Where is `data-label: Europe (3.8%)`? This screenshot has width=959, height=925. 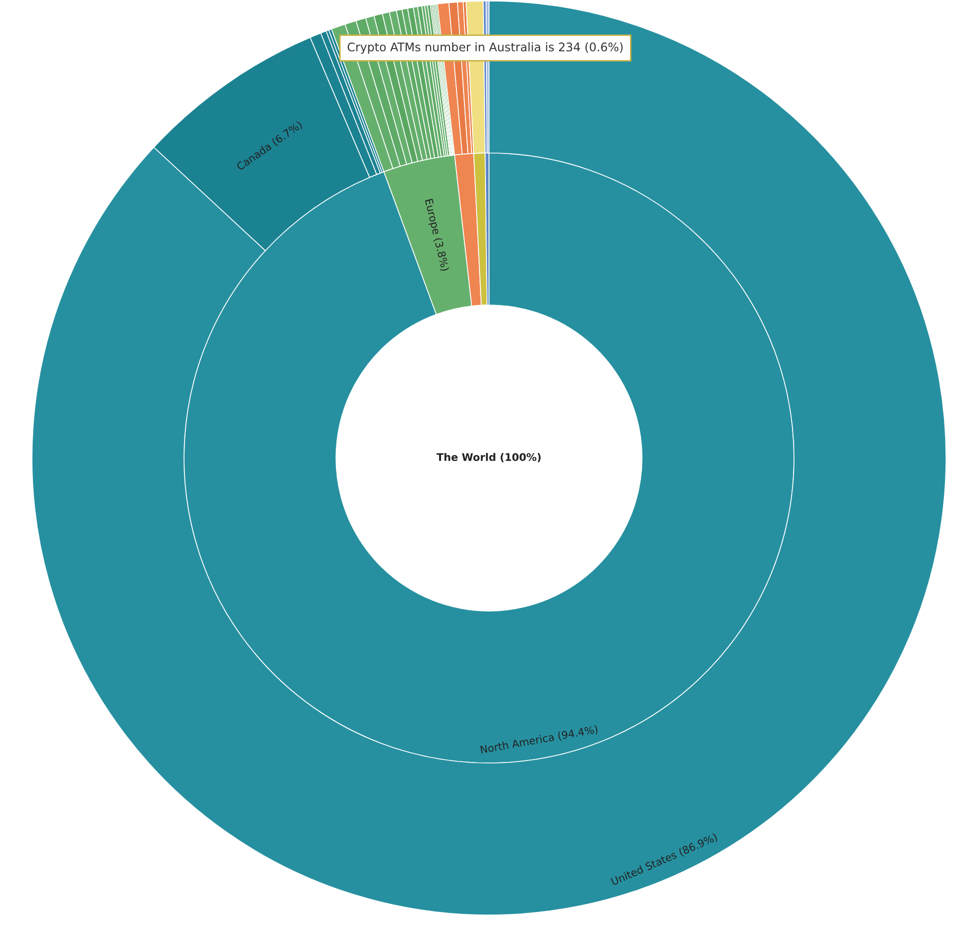
data-label: Europe (3.8%) is located at coordinates (436, 235).